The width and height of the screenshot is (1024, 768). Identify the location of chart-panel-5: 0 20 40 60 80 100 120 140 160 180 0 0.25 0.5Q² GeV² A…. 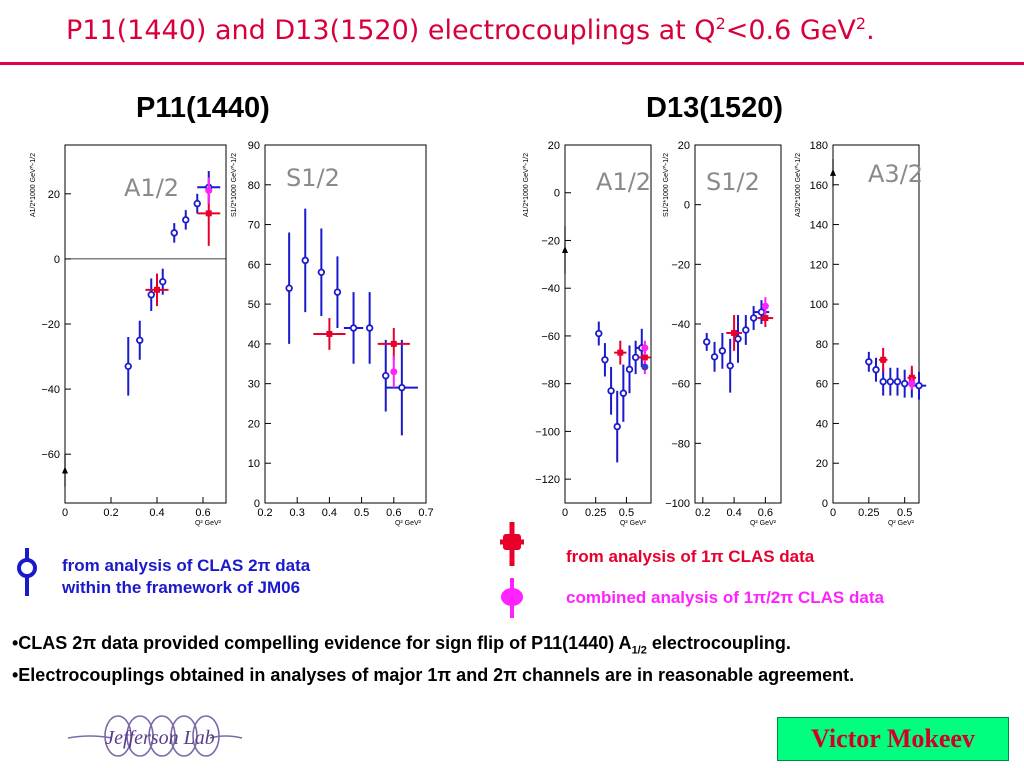
(861, 333).